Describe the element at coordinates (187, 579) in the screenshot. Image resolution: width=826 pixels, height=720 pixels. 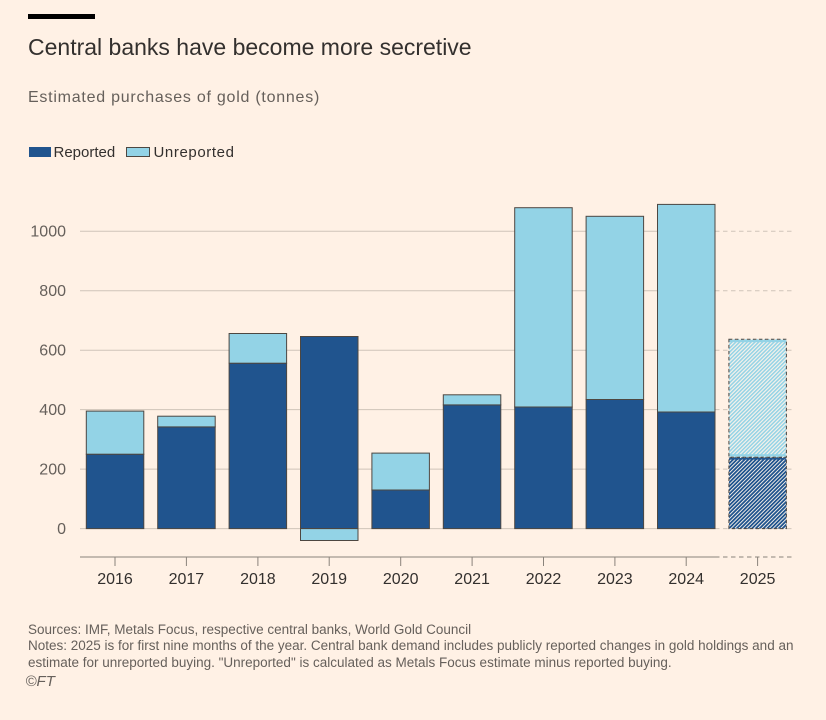
I see `svg-text: 2017` at that location.